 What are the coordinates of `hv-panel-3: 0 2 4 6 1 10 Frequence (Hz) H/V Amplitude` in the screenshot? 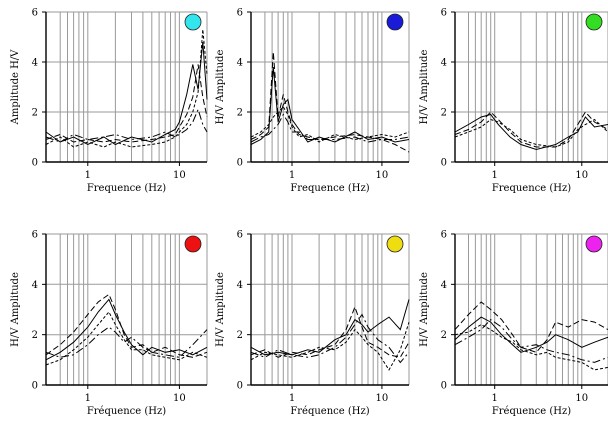 It's located at (513, 101).